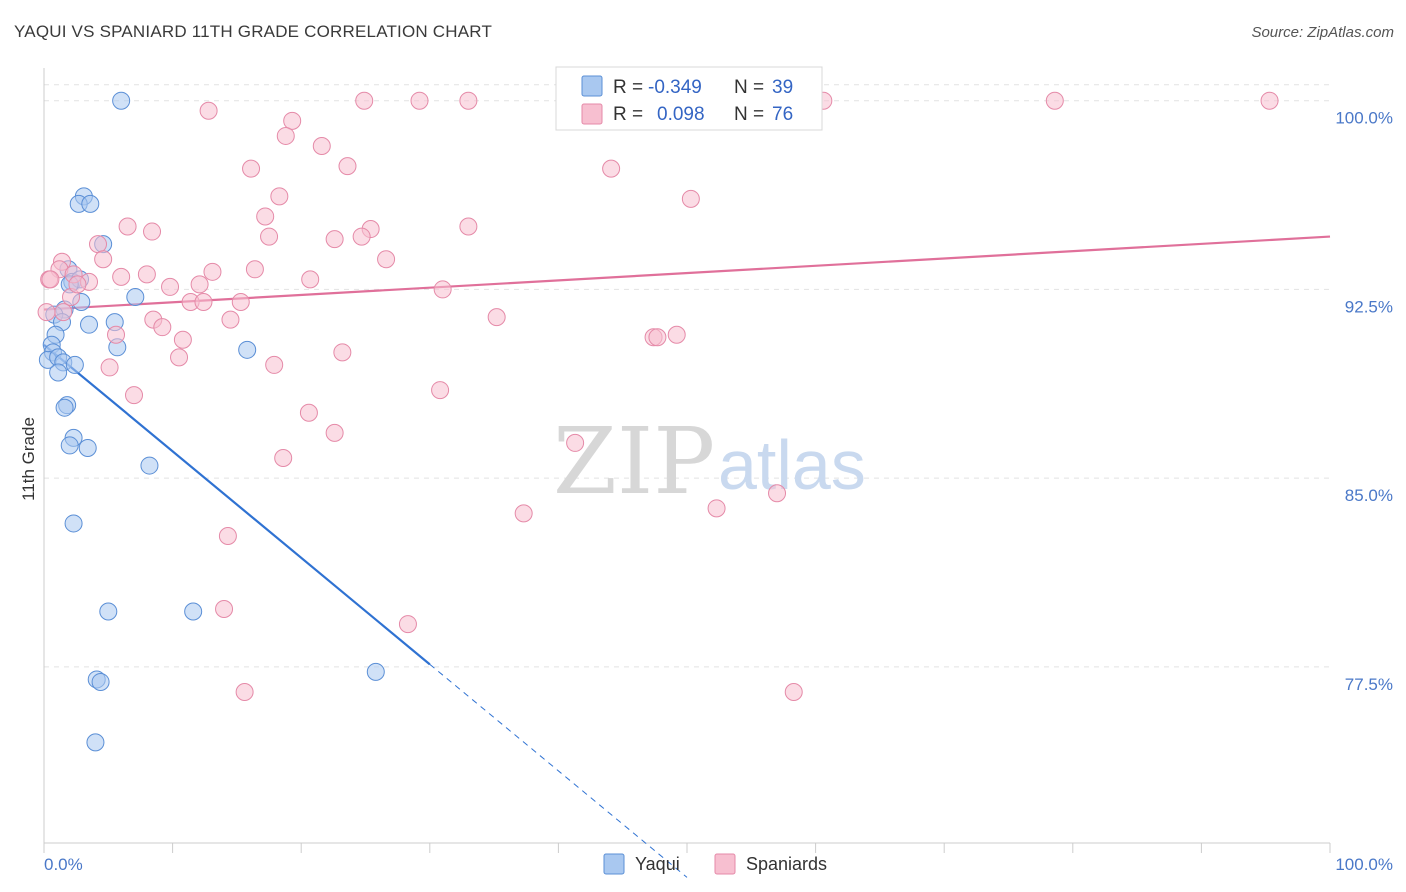  I want to click on legend-r-label: R =, so click(628, 87).